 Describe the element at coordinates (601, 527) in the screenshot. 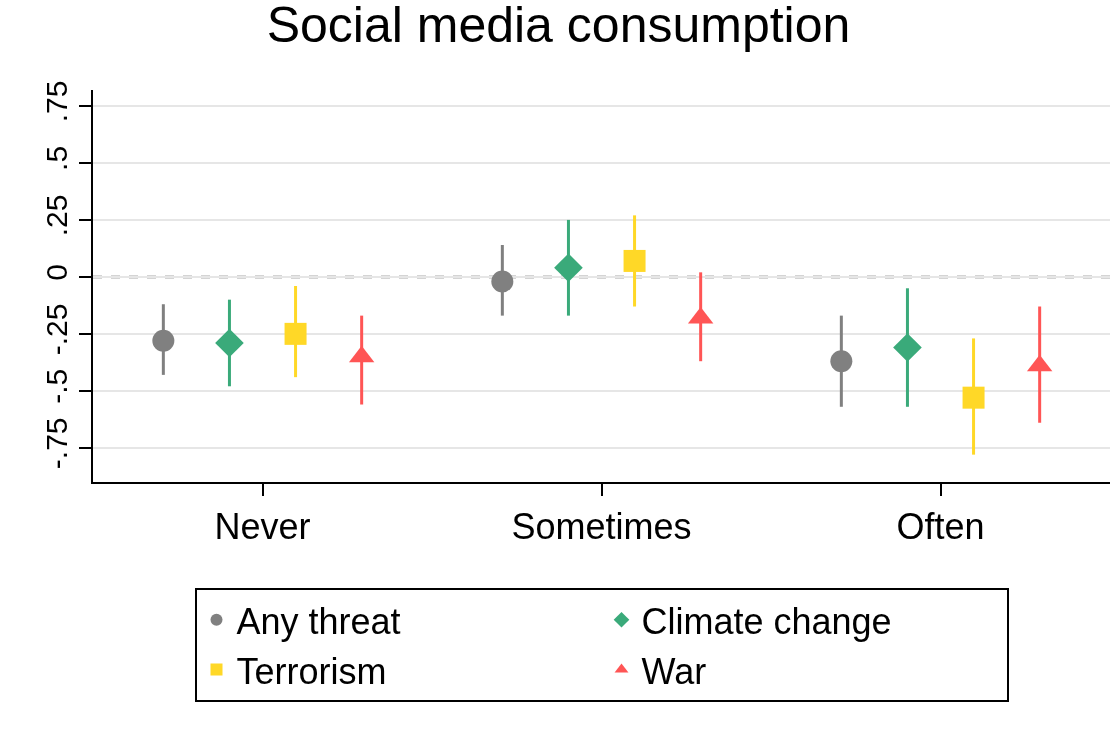

I see `x-tick-label: Sometimes` at that location.